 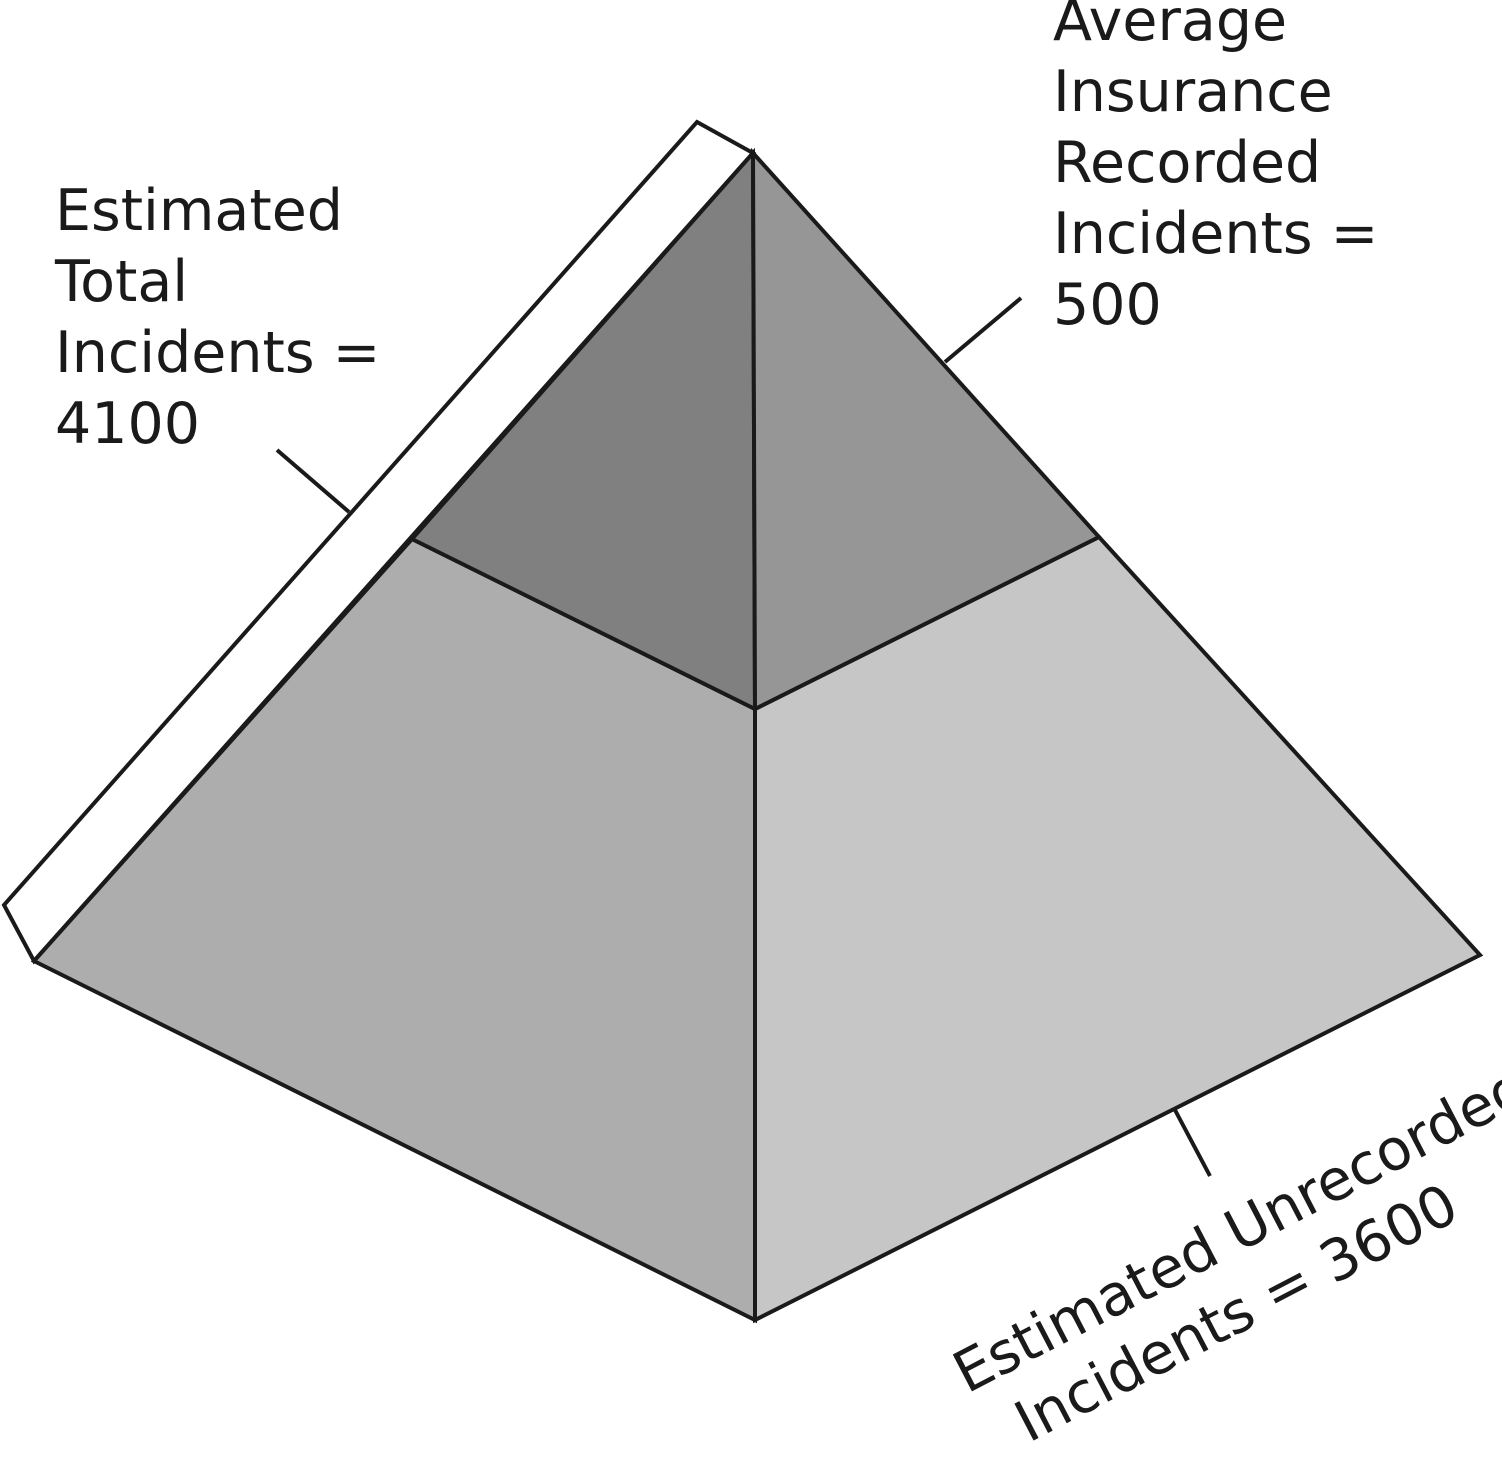 What do you see at coordinates (926, 430) in the screenshot?
I see `pyramid-top-right-face` at bounding box center [926, 430].